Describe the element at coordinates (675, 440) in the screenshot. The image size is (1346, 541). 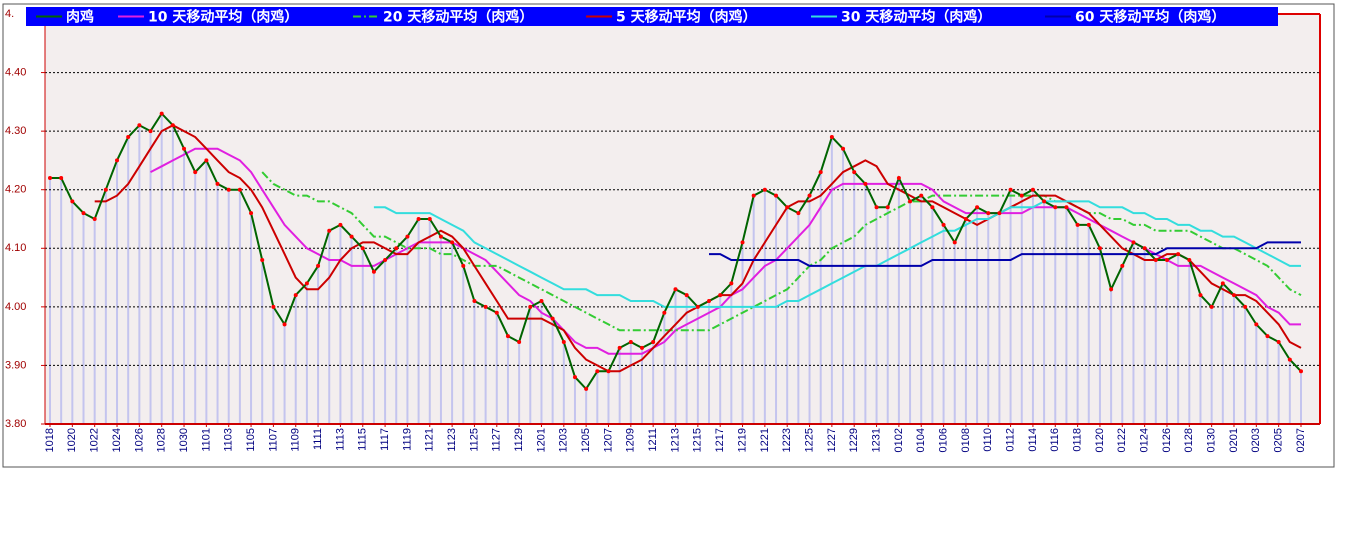
I see `x-tick-label: 1213` at that location.